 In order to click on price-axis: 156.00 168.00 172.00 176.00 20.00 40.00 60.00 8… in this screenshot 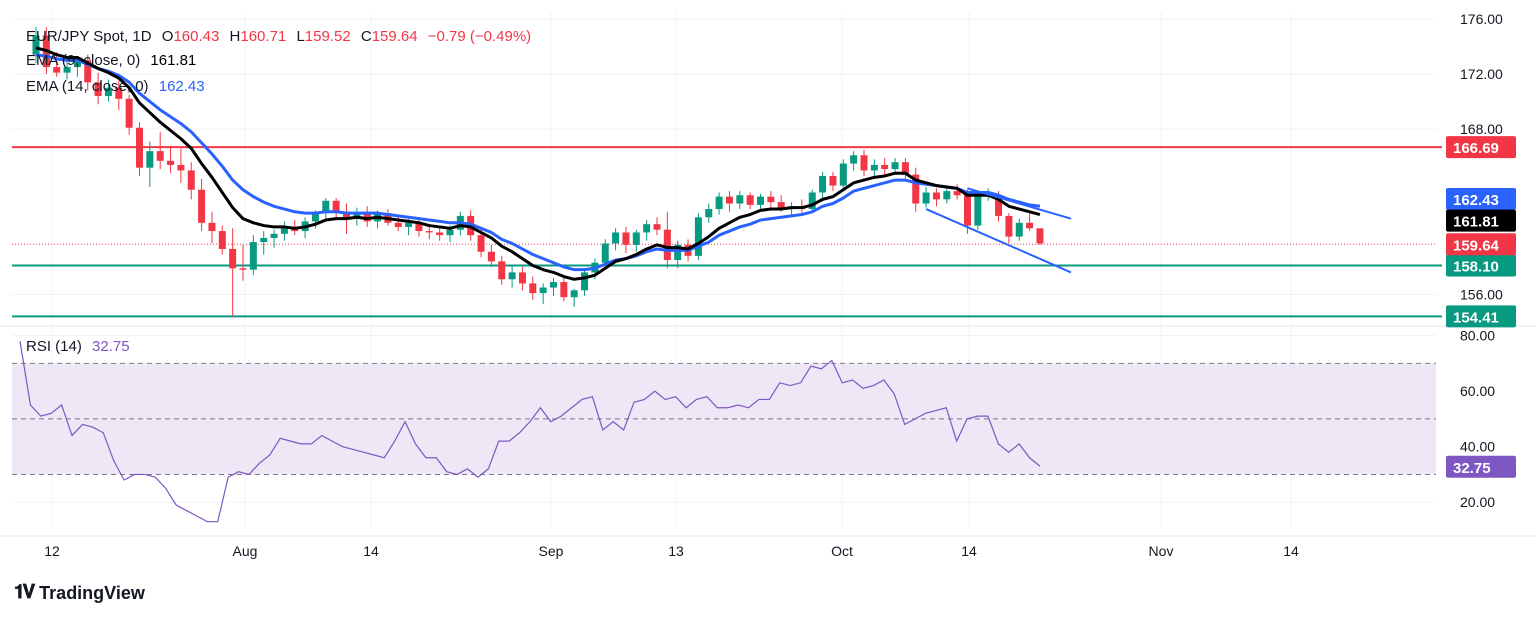, I will do `click(1481, 260)`.